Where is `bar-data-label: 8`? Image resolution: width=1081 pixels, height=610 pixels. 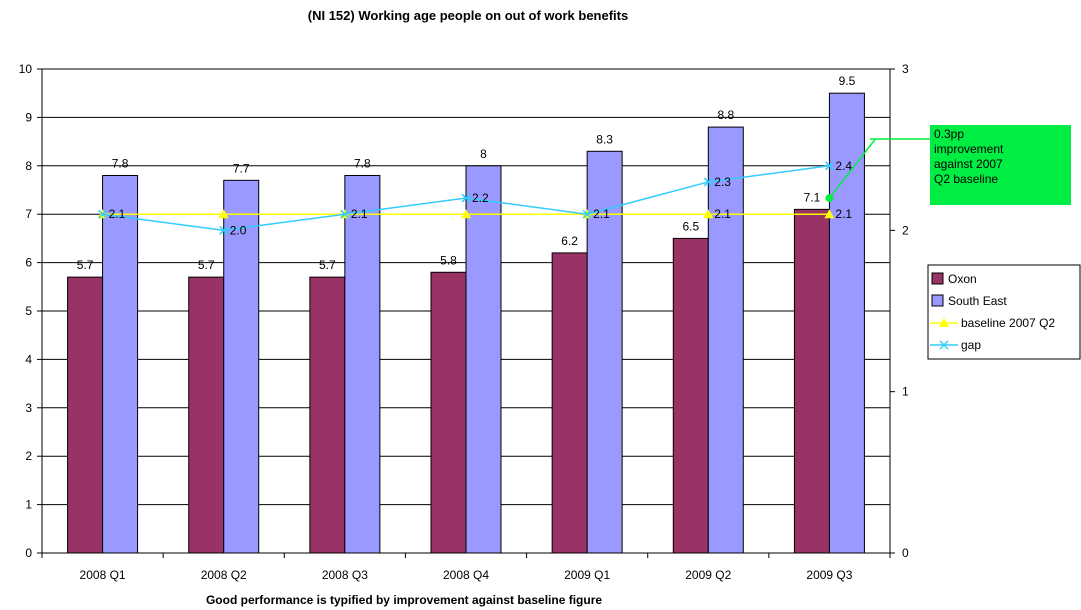
bar-data-label: 8 is located at coordinates (483, 154).